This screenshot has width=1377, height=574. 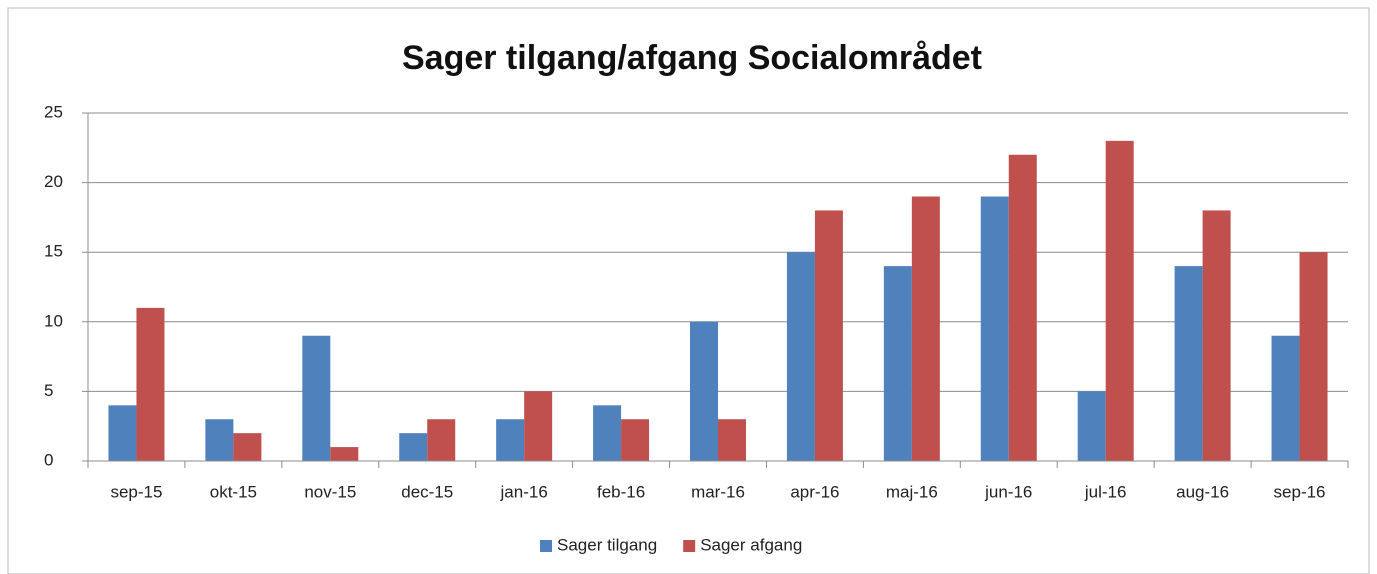 I want to click on chart-title: Sager tilgang/afgang Socialområdet, so click(x=692, y=58).